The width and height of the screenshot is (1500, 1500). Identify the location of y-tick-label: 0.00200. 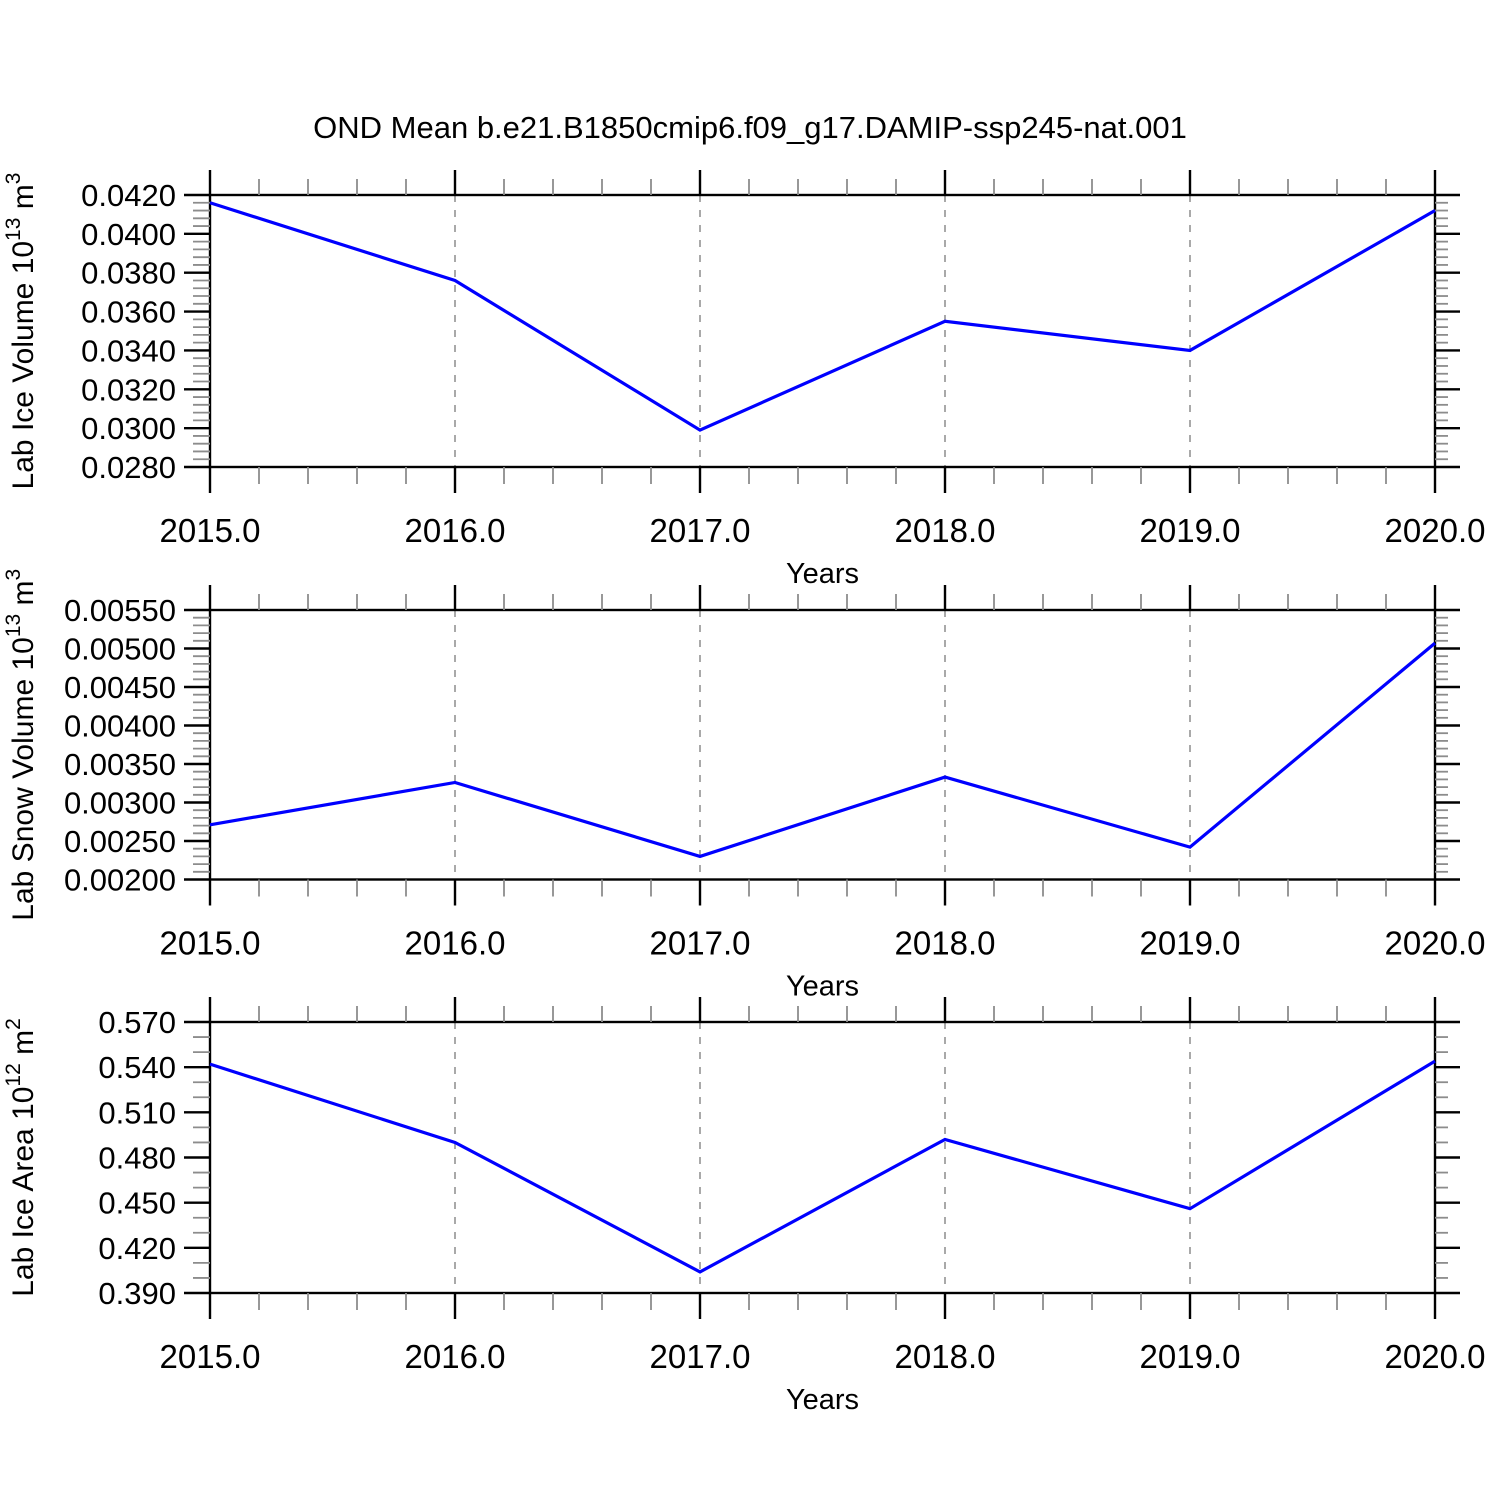
(120, 880).